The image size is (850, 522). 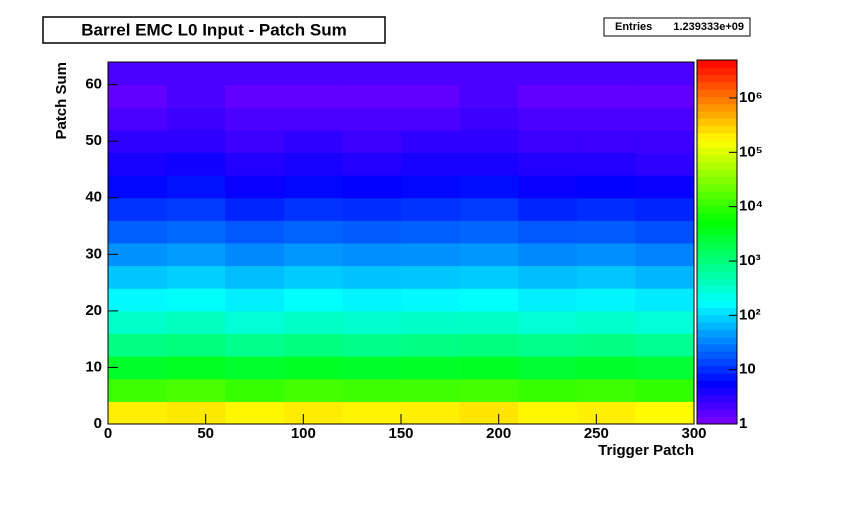 I want to click on x-tick-label: 300, so click(x=693, y=433).